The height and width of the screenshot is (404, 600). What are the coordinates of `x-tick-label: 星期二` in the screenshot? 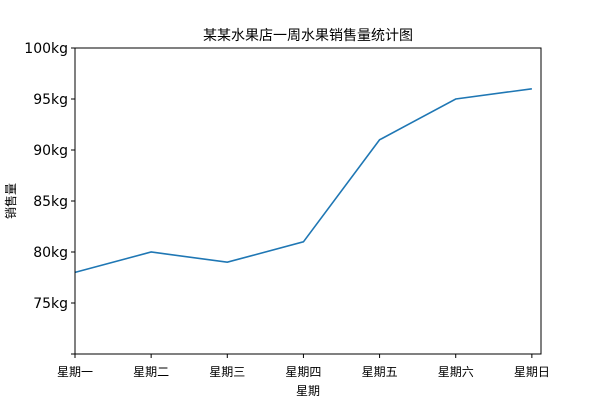 It's located at (151, 372).